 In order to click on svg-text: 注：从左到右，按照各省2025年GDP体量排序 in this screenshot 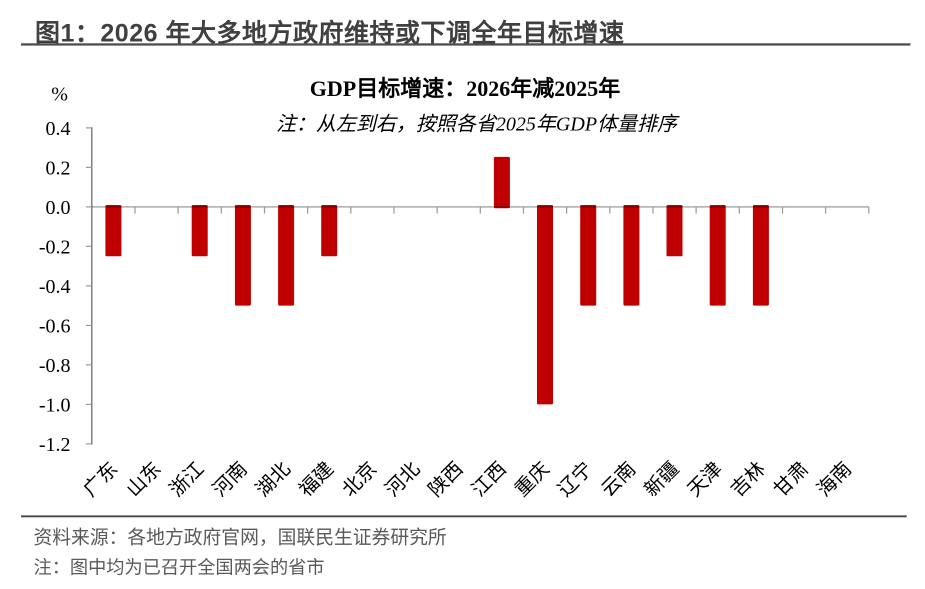, I will do `click(478, 124)`.